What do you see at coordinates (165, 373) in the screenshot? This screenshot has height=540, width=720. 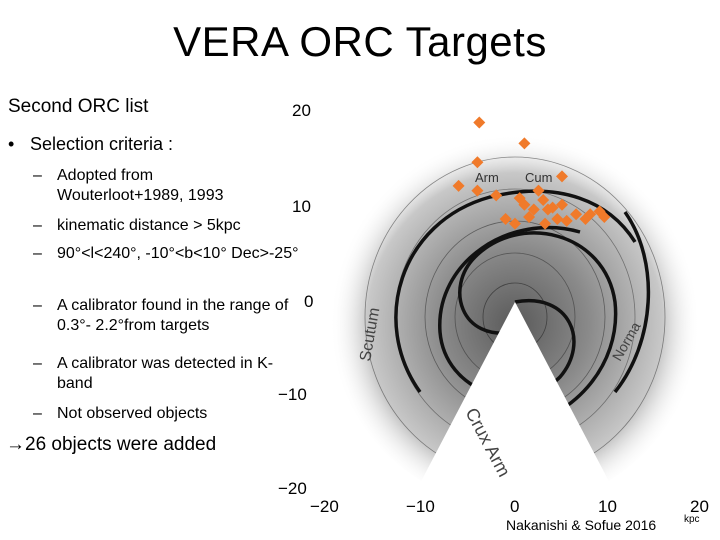 I see `criterion-text: A calibrator was detected in K-band` at bounding box center [165, 373].